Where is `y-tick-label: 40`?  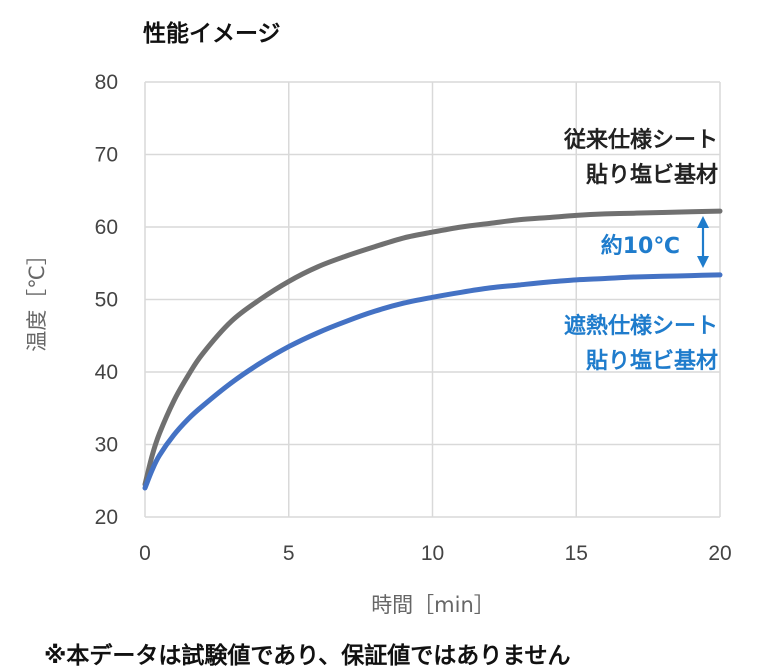 y-tick-label: 40 is located at coordinates (106, 372).